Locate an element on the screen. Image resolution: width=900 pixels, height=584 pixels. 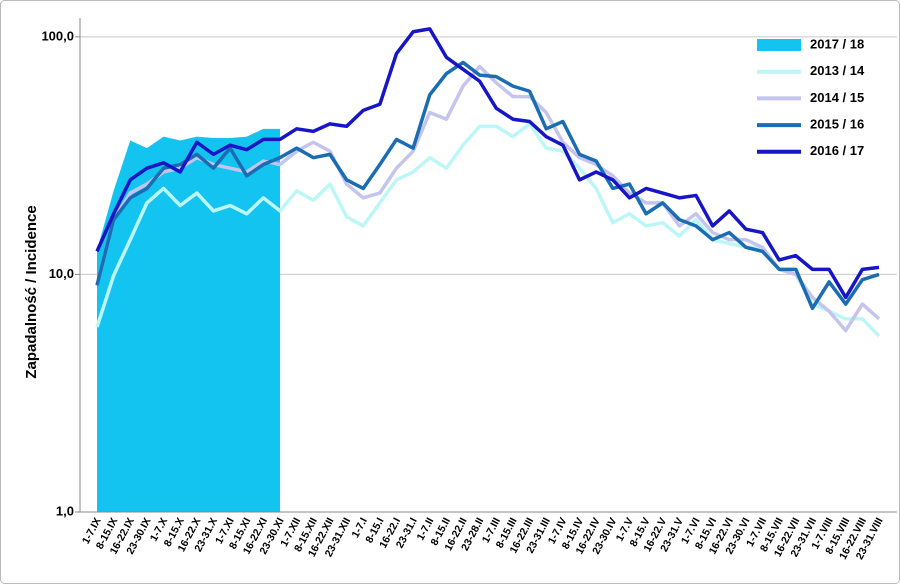
legend-label: 2017 / 18 is located at coordinates (837, 43).